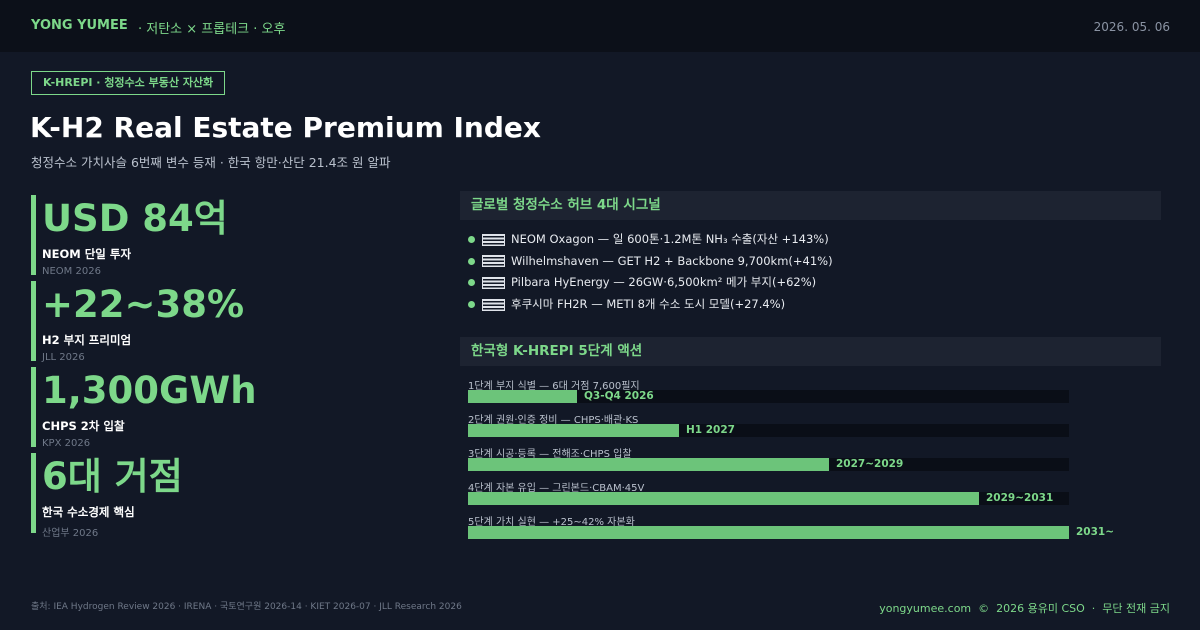 Image resolution: width=1200 pixels, height=630 pixels. Describe the element at coordinates (1131, 27) in the screenshot. I see `date: 2026. 05. 06` at that location.